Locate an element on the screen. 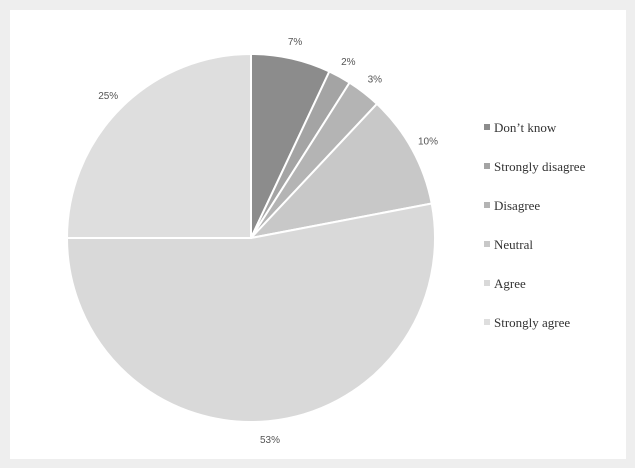 The width and height of the screenshot is (635, 468). data-label-strongly-agree: 25% is located at coordinates (108, 96).